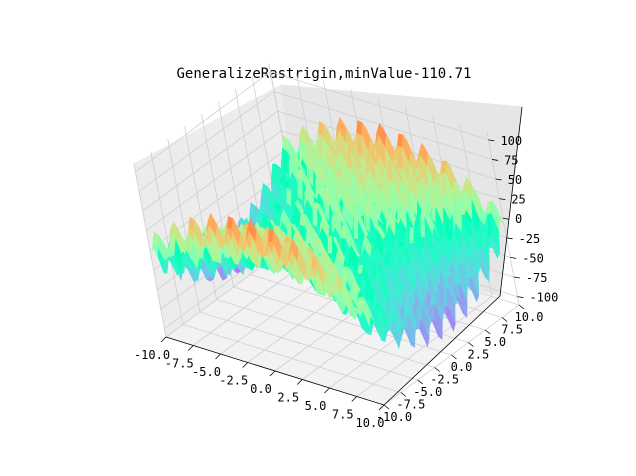 This screenshot has width=636, height=476. Describe the element at coordinates (316, 406) in the screenshot. I see `x-tick-label: 5.0` at that location.